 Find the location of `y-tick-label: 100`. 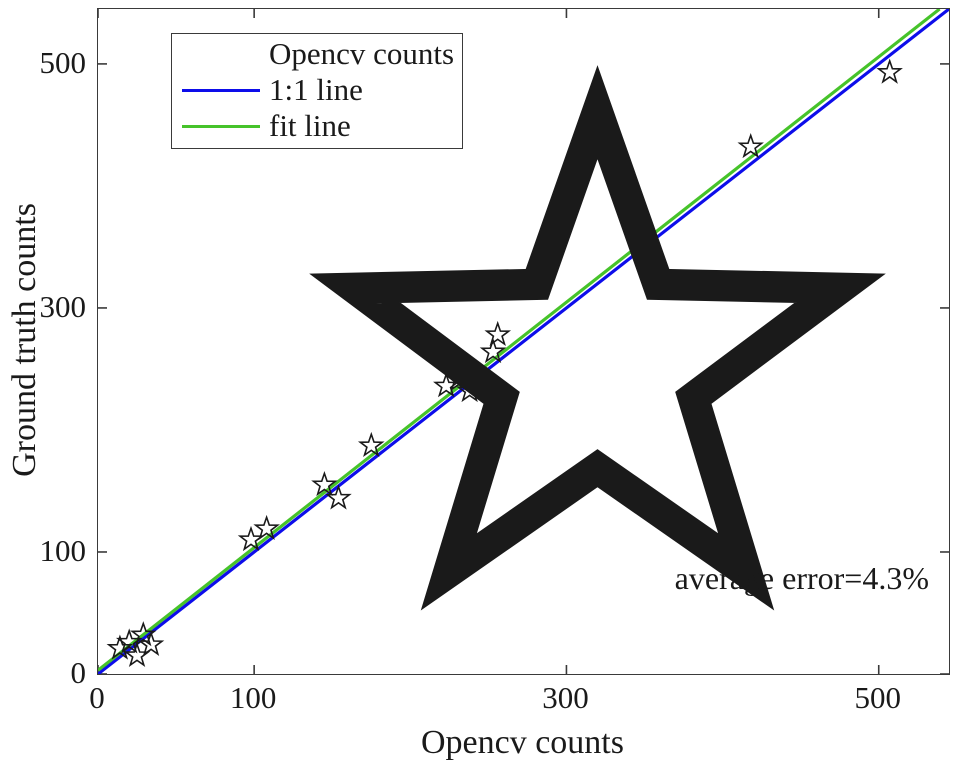

y-tick-label: 100 is located at coordinates (63, 550).